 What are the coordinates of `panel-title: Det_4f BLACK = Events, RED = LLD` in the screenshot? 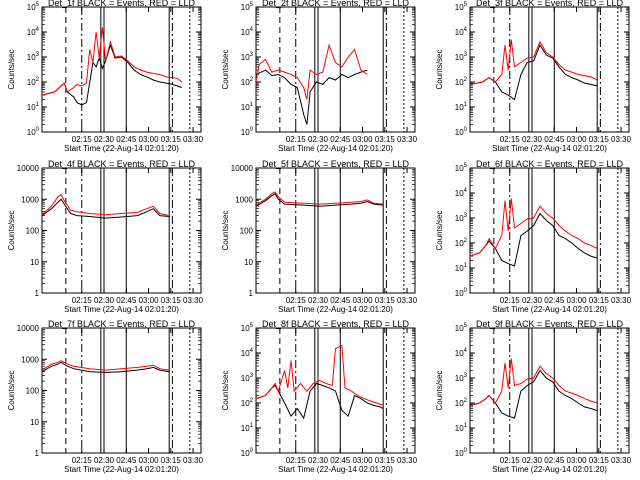 It's located at (122, 164).